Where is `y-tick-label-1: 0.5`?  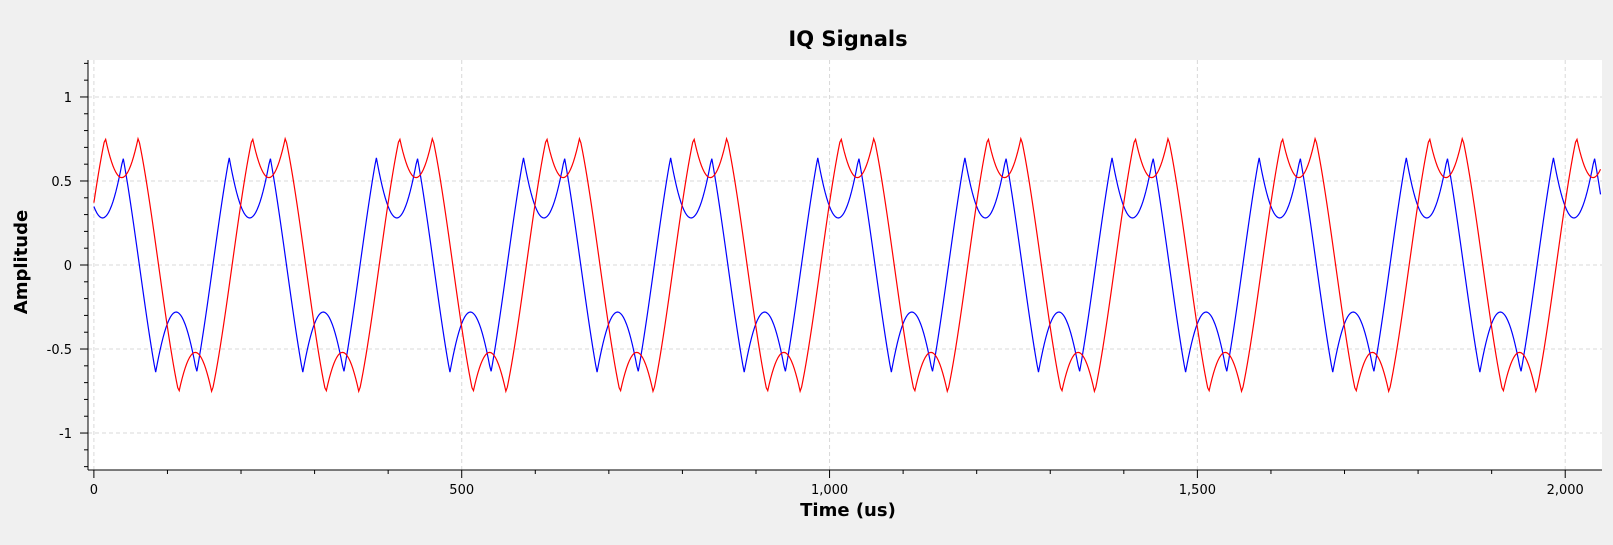
y-tick-label-1: 0.5 is located at coordinates (61, 182).